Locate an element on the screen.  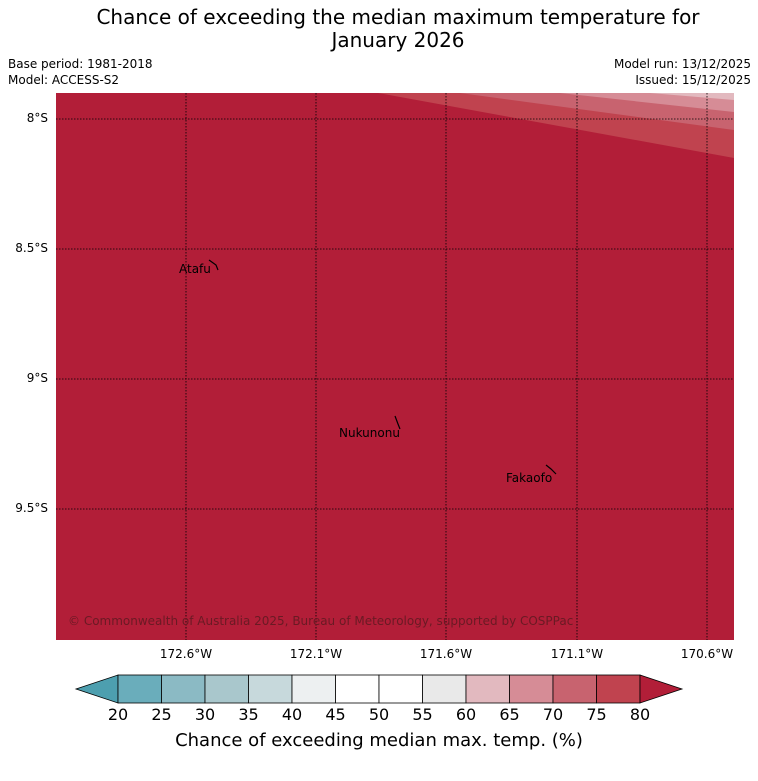
colorbar-tick-70: 70 is located at coordinates (553, 714).